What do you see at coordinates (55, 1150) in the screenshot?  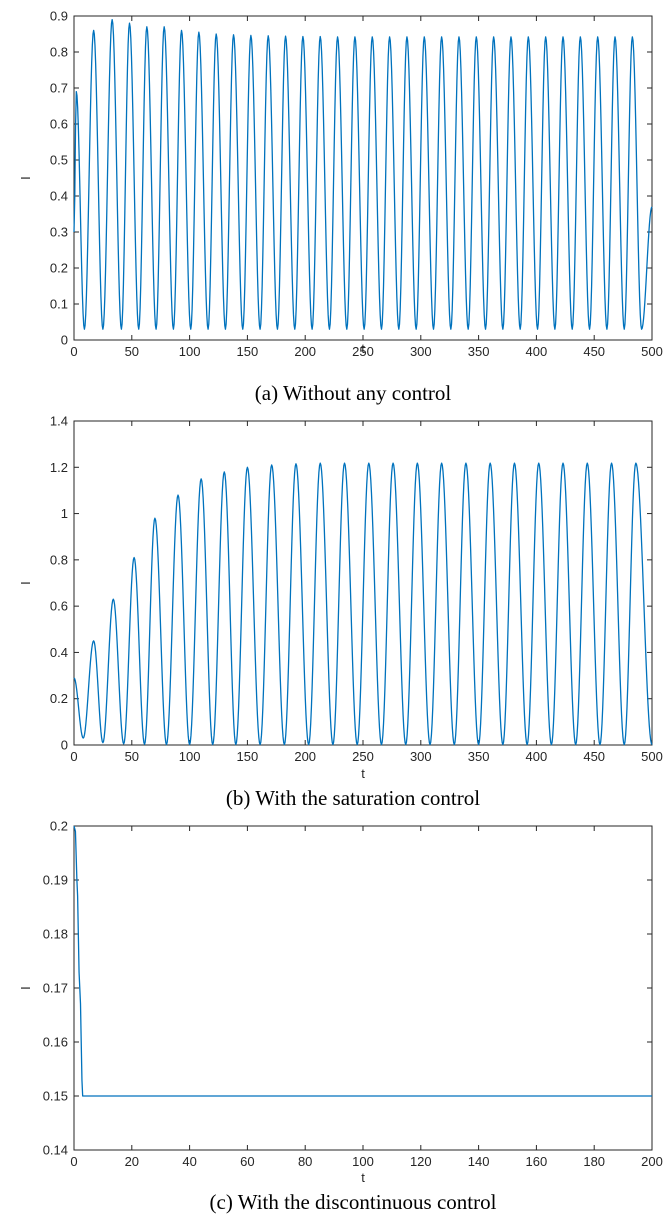 I see `y-tick-label: 0.14` at bounding box center [55, 1150].